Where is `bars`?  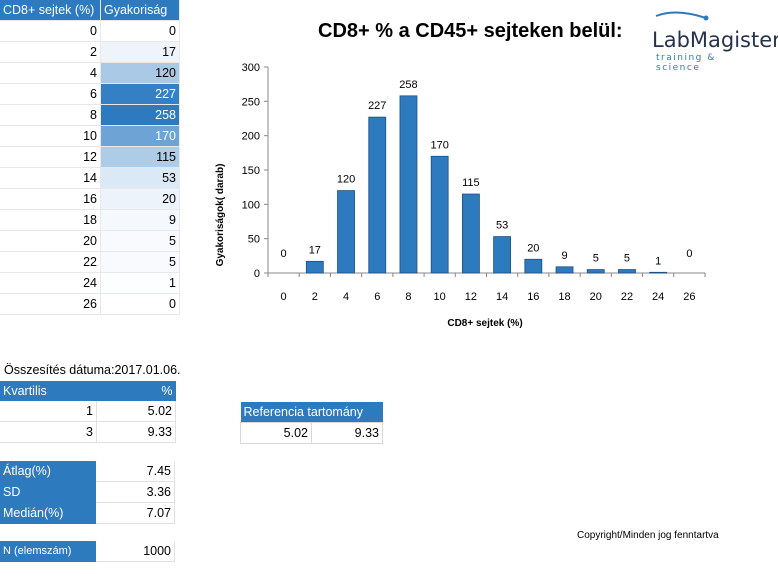 bars is located at coordinates (486, 184).